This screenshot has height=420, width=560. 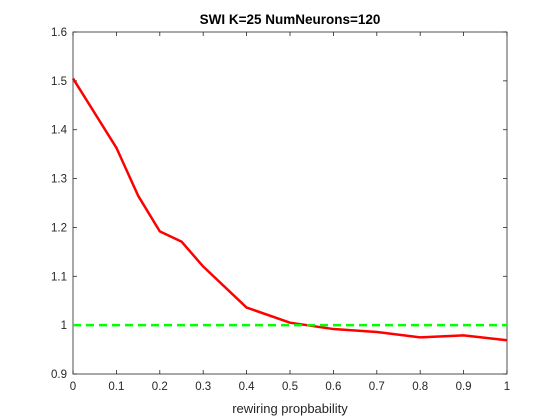 What do you see at coordinates (73, 387) in the screenshot?
I see `x-tick-label: 0` at bounding box center [73, 387].